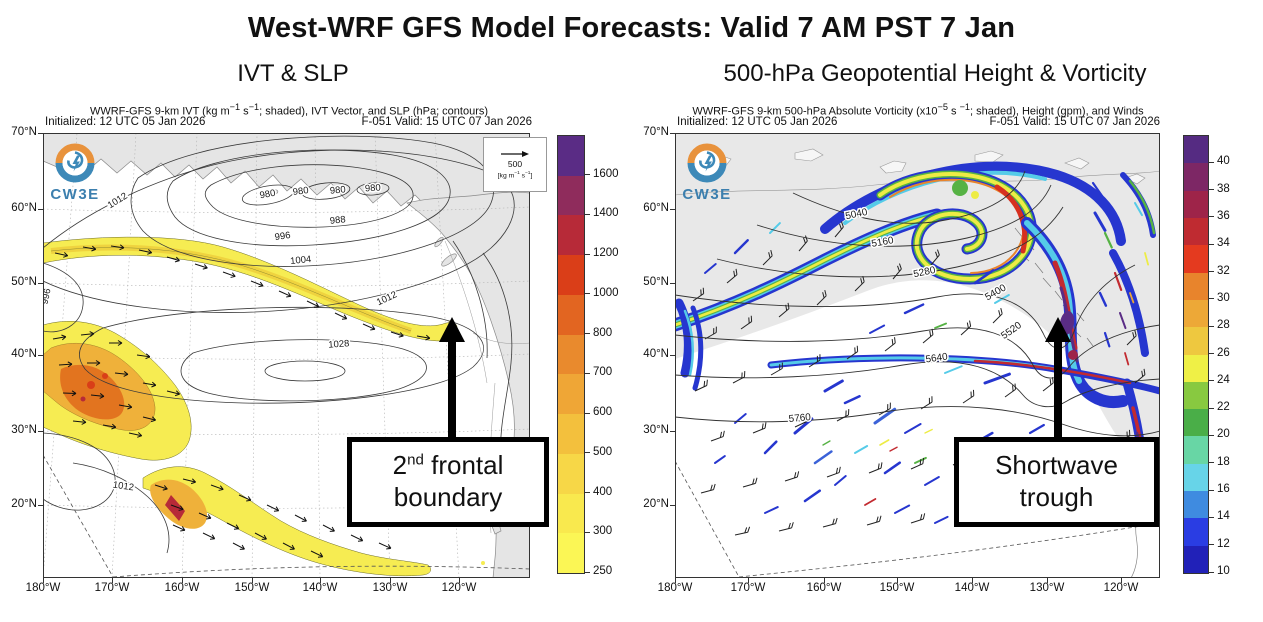 The image size is (1263, 622). What do you see at coordinates (320, 588) in the screenshot?
I see `lon-tick-label: 140°W` at bounding box center [320, 588].